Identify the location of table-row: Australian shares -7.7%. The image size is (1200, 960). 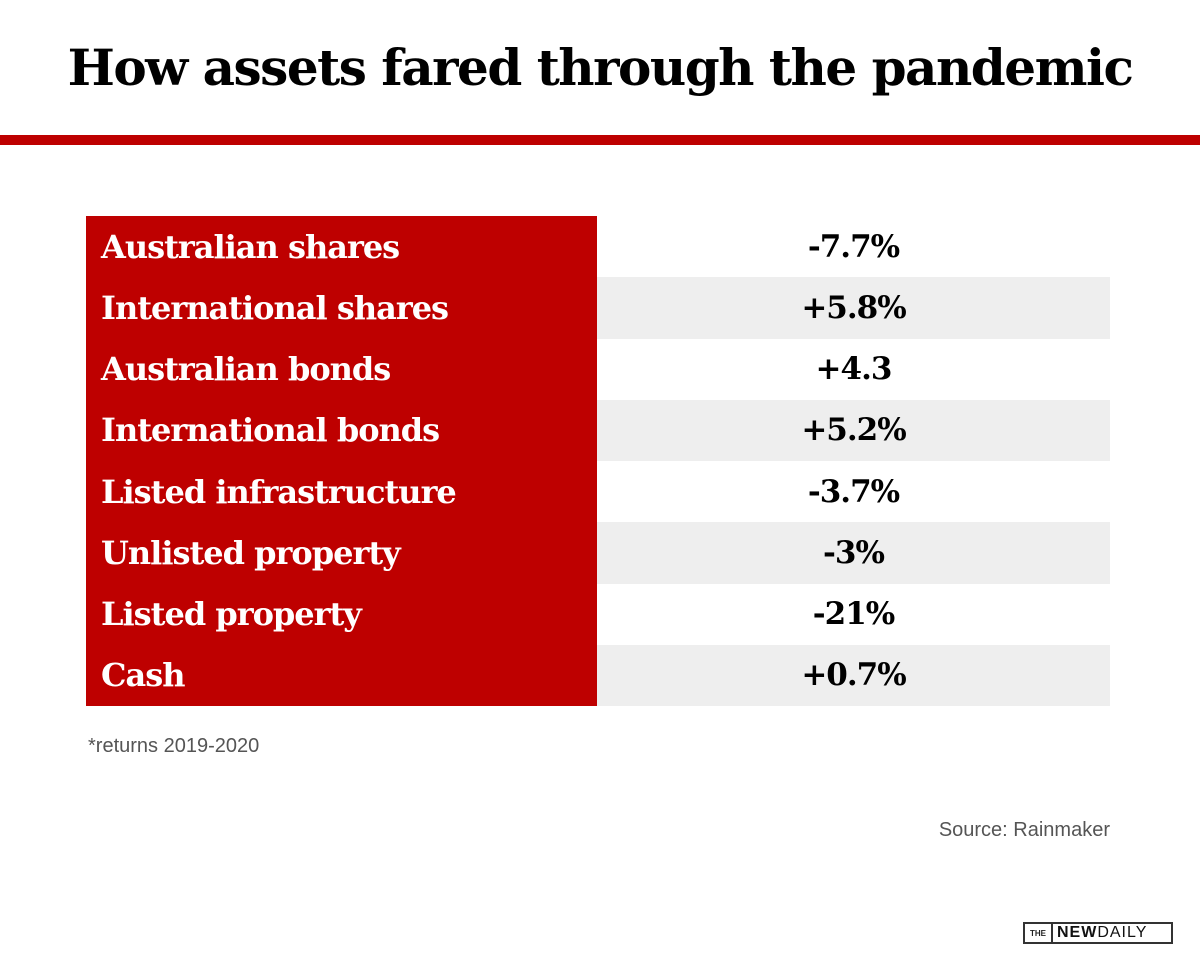
(598, 247).